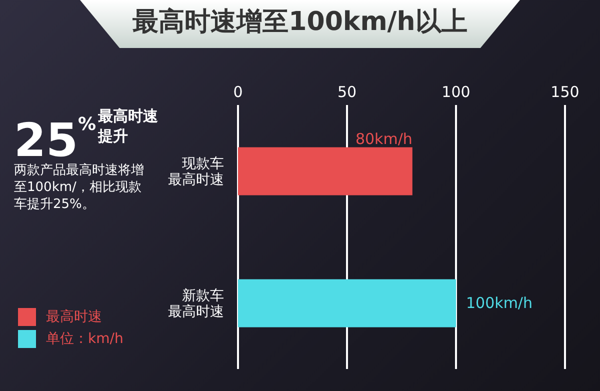 This screenshot has height=391, width=600. Describe the element at coordinates (238, 92) in the screenshot. I see `x-tick-label: 0` at that location.